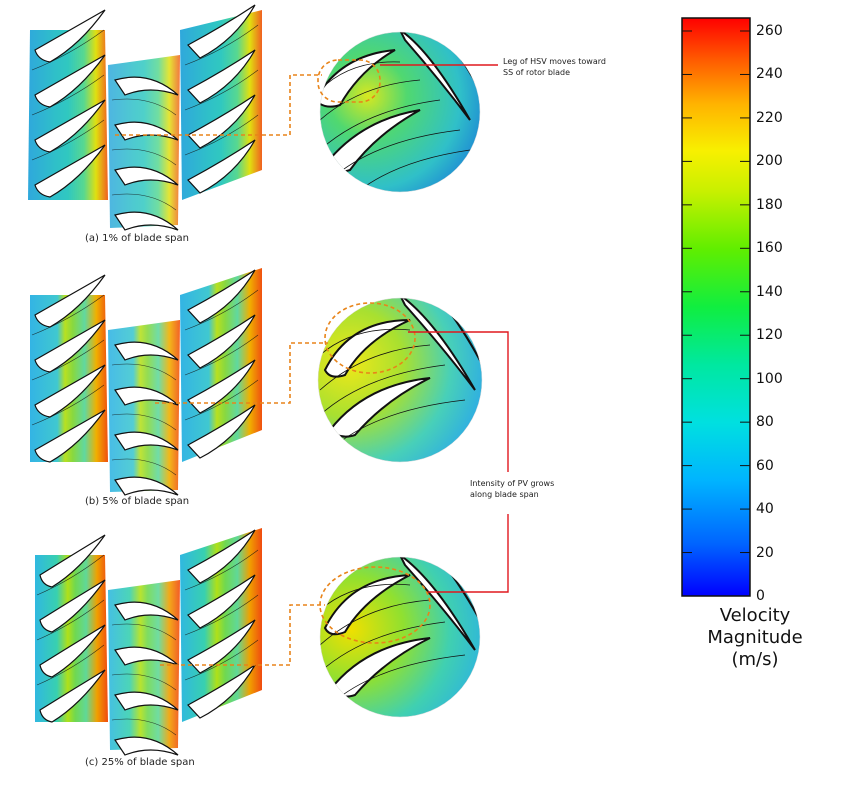 The image size is (846, 785). What do you see at coordinates (400, 380) in the screenshot?
I see `panel-b-zoom` at bounding box center [400, 380].